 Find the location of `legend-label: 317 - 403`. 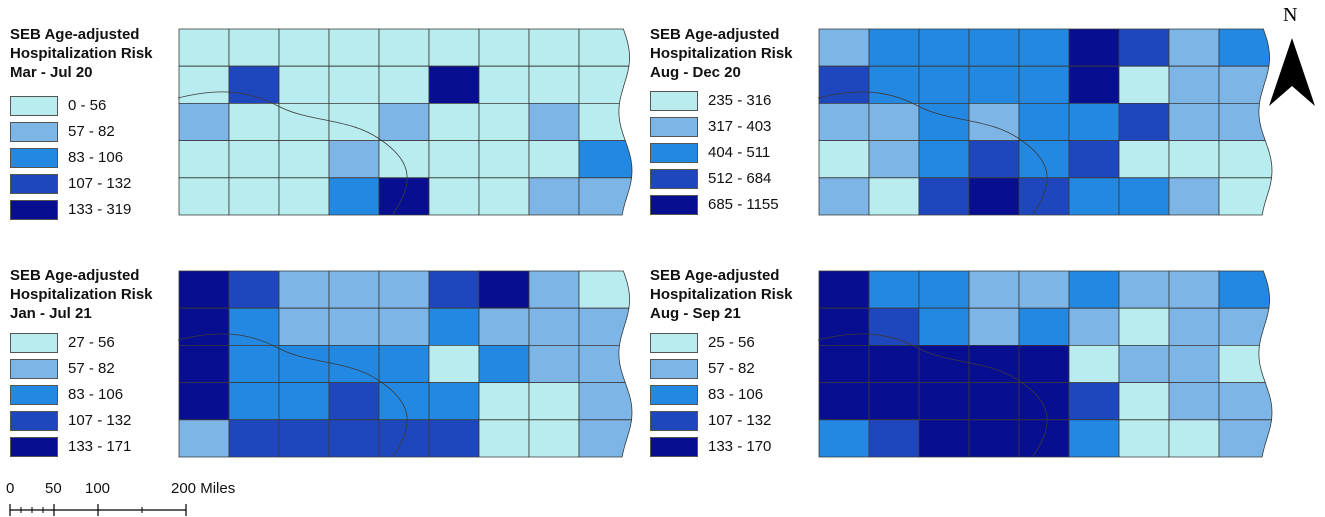

legend-label: 317 - 403 is located at coordinates (740, 126).